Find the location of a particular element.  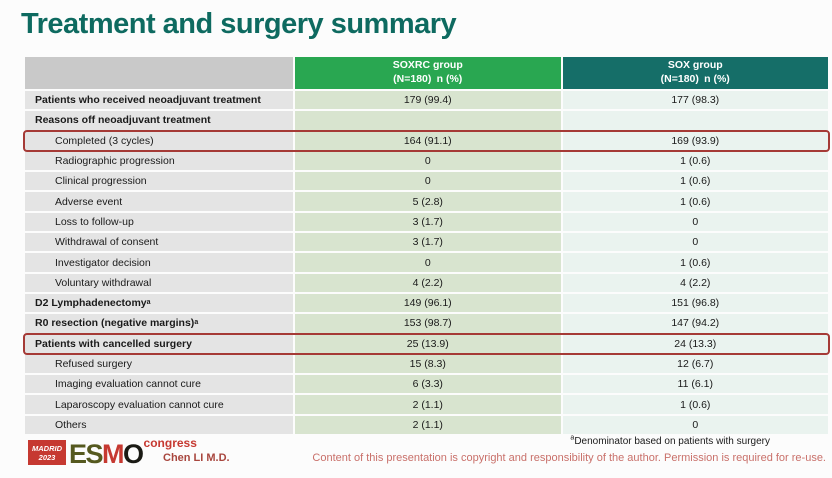

header-soxrc-line2: (N=180) n (%) is located at coordinates (428, 79).